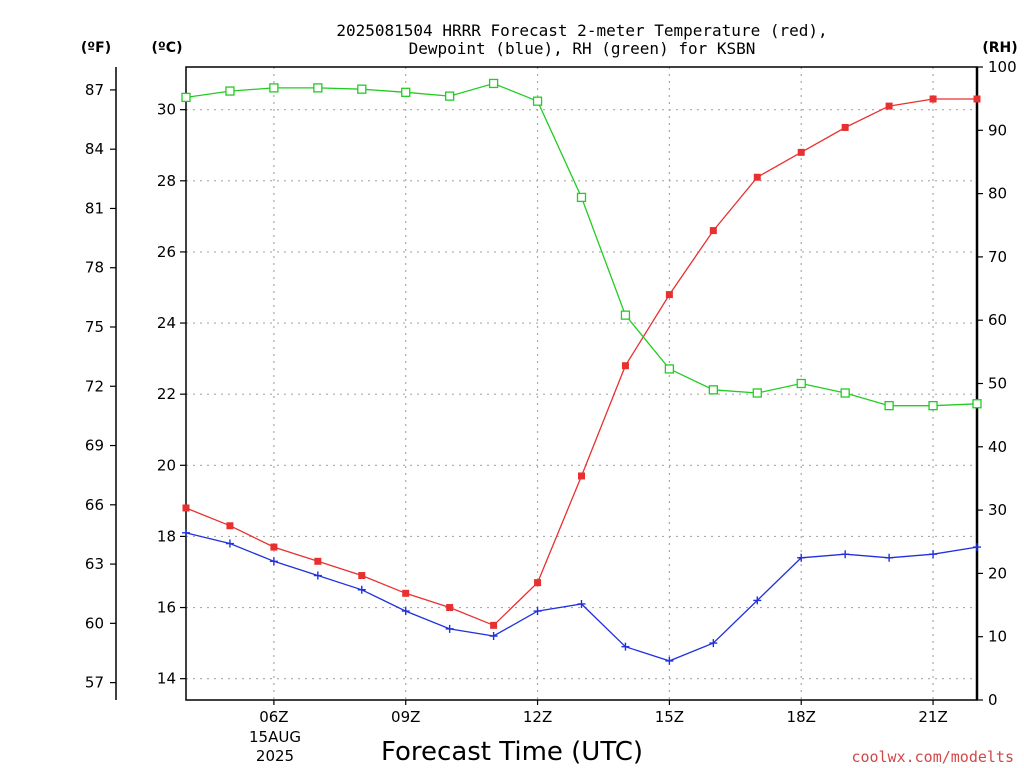 The height and width of the screenshot is (768, 1024). What do you see at coordinates (167, 48) in the screenshot?
I see `unit-label-celsius: (ºC)` at bounding box center [167, 48].